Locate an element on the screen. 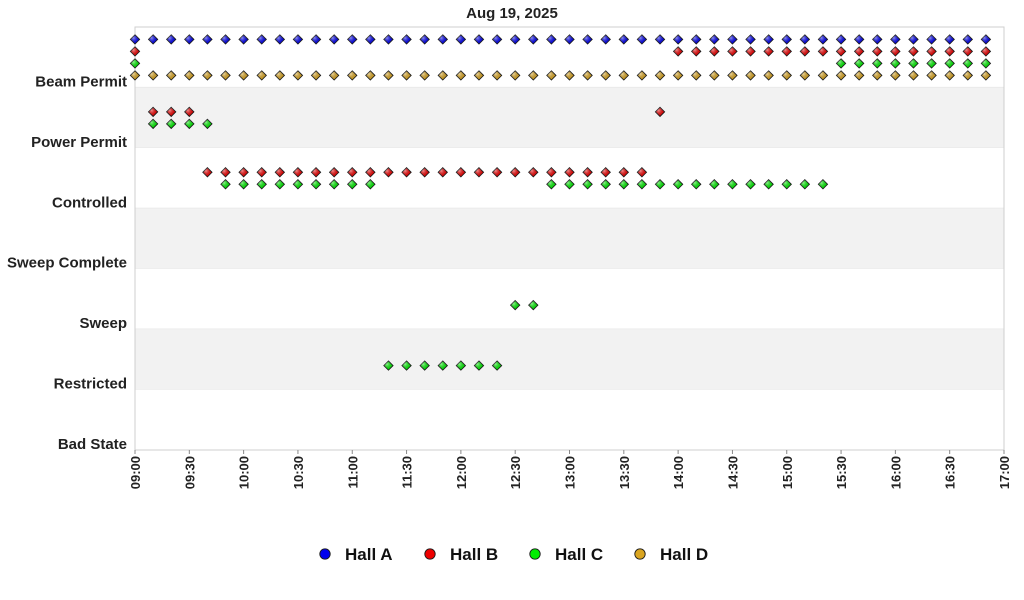 Image resolution: width=1024 pixels, height=600 pixels. x-tick-label: 11:30 is located at coordinates (407, 472).